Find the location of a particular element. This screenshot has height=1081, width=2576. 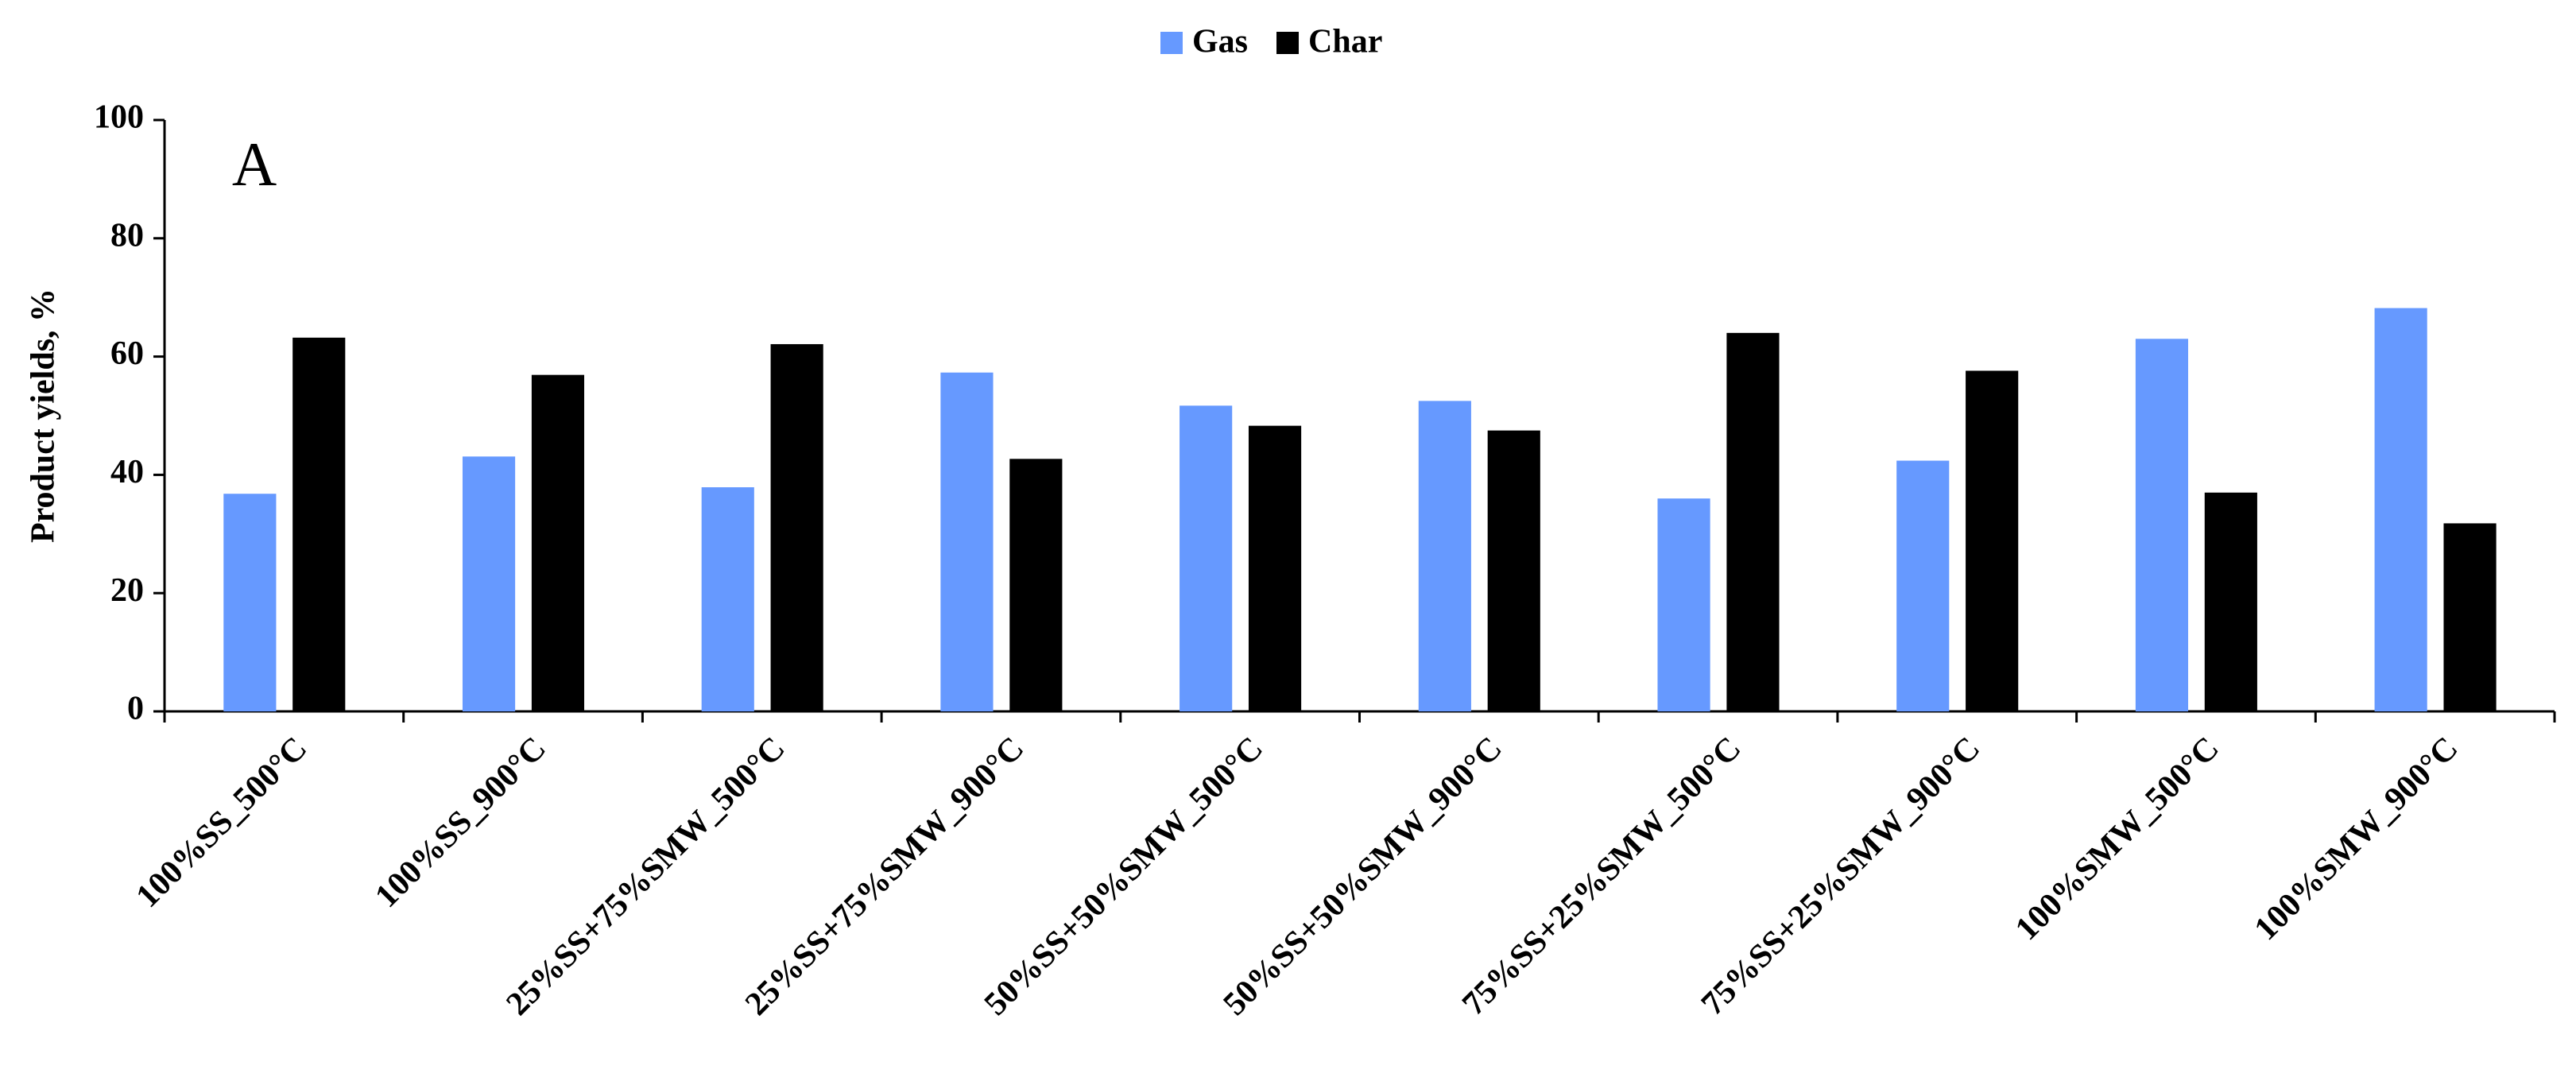

y-tick-label: 40 is located at coordinates (127, 472).